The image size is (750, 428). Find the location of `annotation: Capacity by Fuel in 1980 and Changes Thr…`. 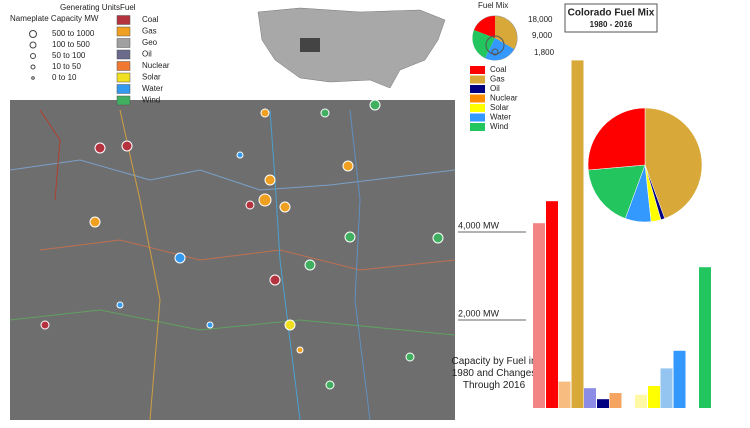

annotation: Capacity by Fuel in 1980 and Changes Thr… is located at coordinates (494, 373).